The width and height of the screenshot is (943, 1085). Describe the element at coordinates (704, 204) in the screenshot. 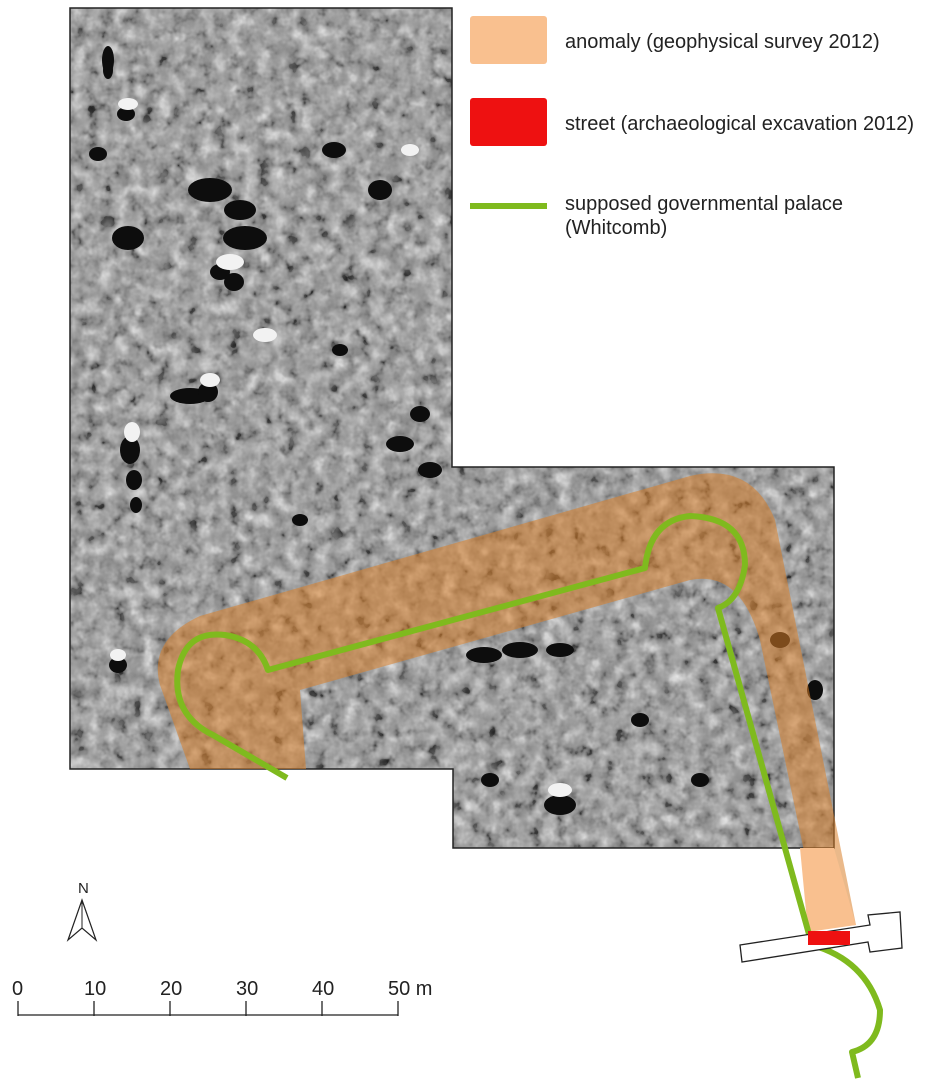

I see `legend-palace-label-line1: supposed governmental palace` at that location.